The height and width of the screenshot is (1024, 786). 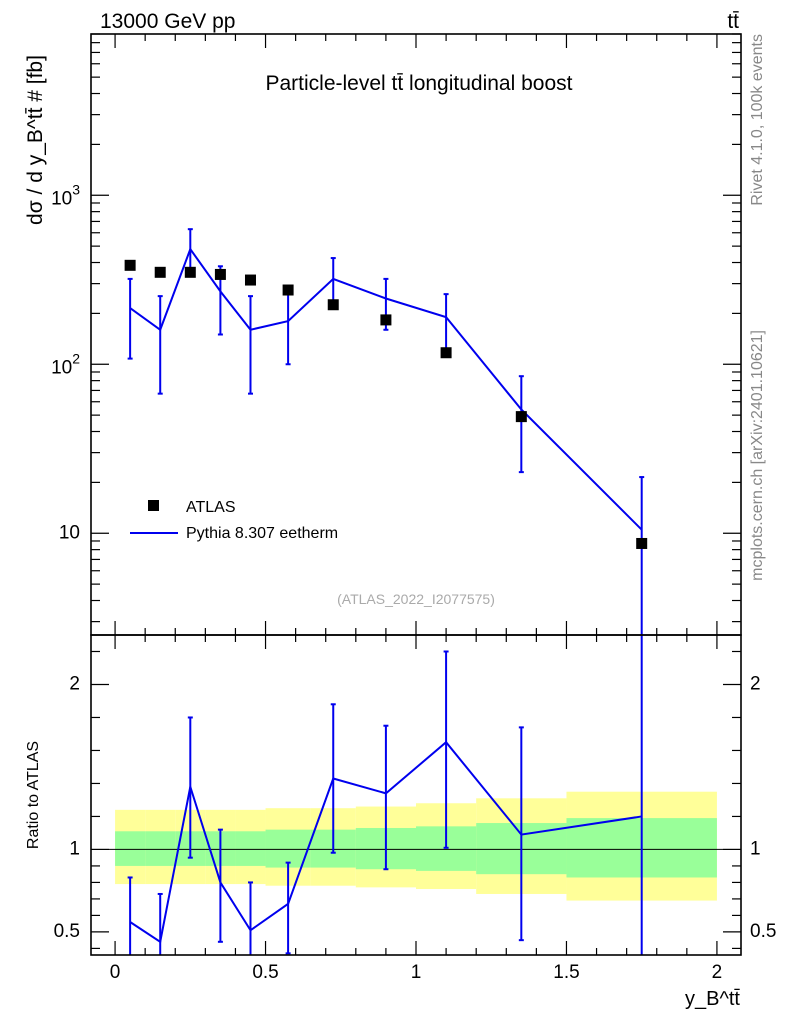 I want to click on ratio-y-tick-label-right: 0.5, so click(x=763, y=931).